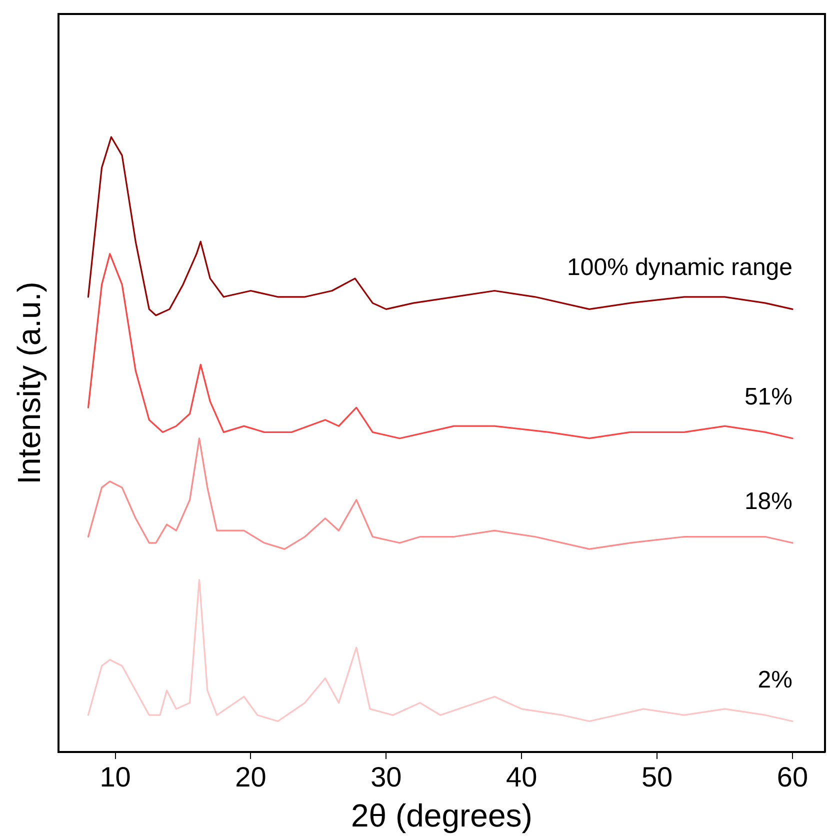  Describe the element at coordinates (768, 501) in the screenshot. I see `series-label: 18%` at that location.